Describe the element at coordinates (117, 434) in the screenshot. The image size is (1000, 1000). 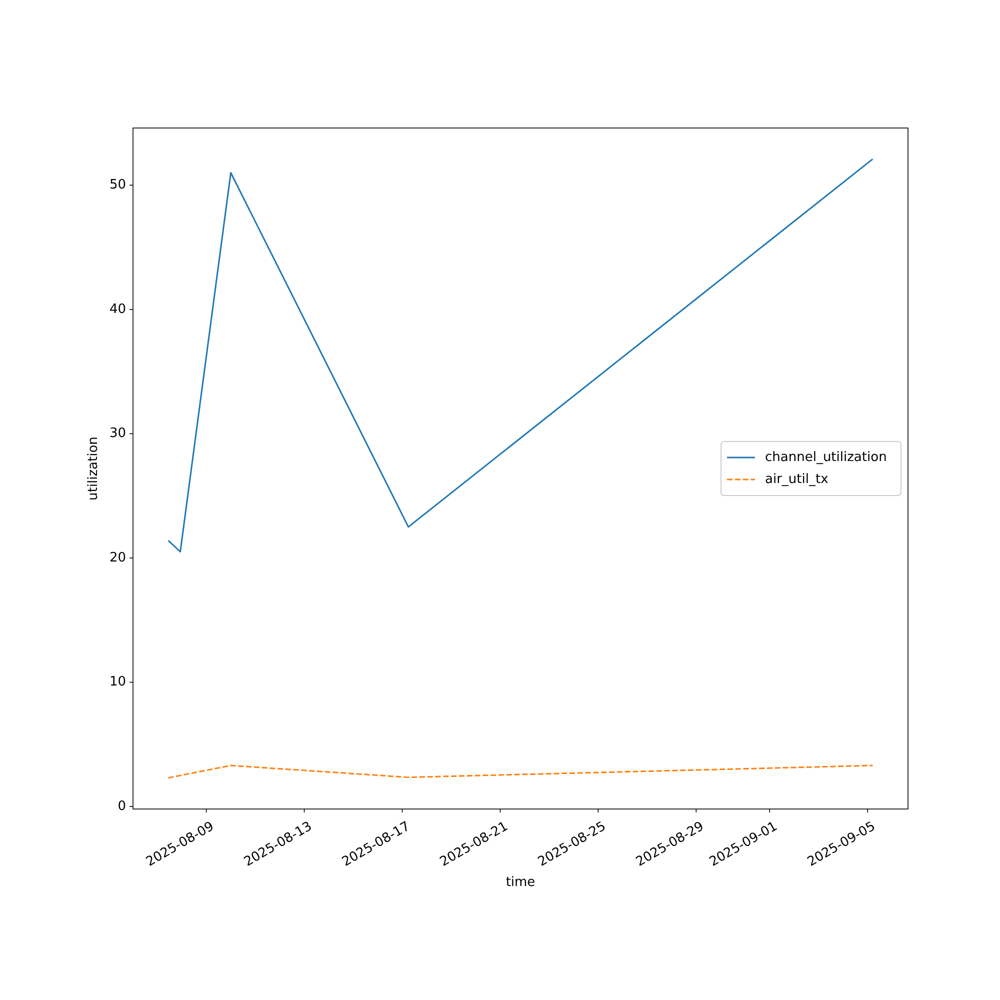
I see `y-tick-label: 30` at that location.